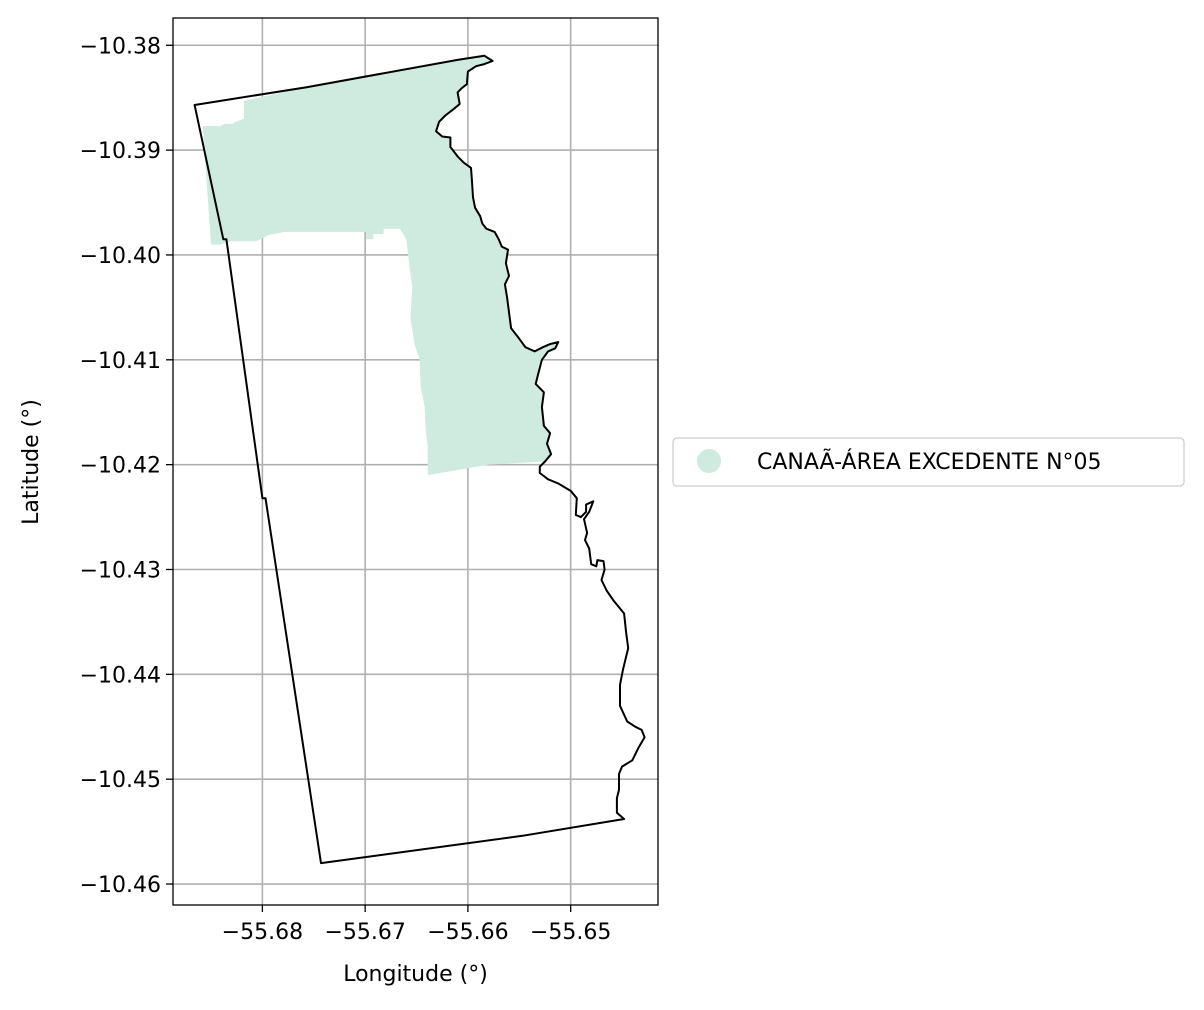  What do you see at coordinates (467, 932) in the screenshot?
I see `x-tick-label: −55.66` at bounding box center [467, 932].